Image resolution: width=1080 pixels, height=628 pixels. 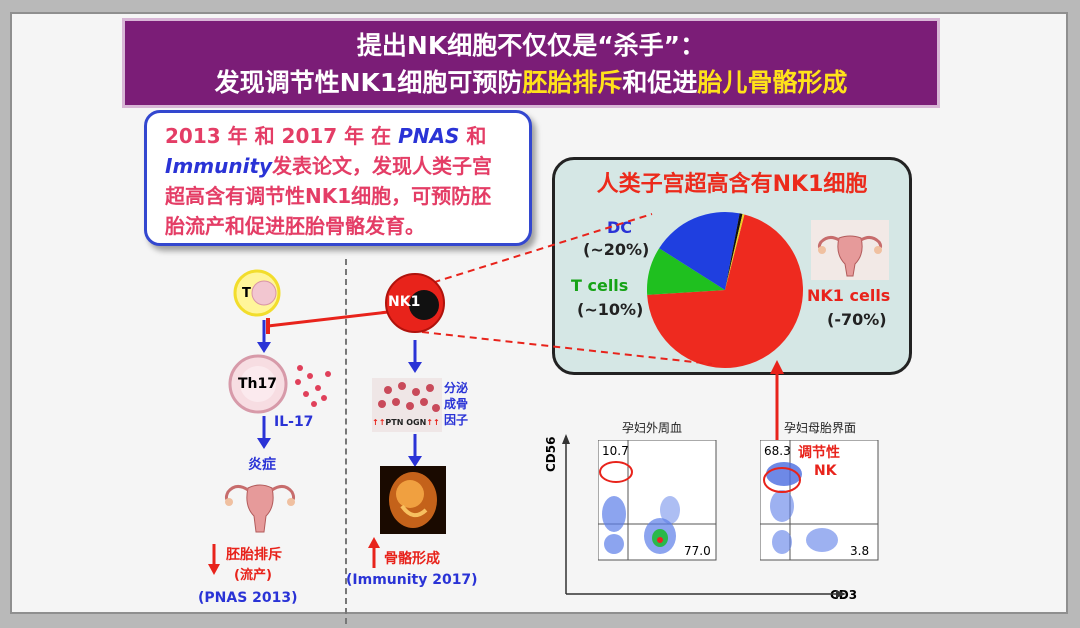 What do you see at coordinates (732, 184) in the screenshot?
I see `pie-chart-title: 人类子宫超高含有NK1细胞` at bounding box center [732, 184].